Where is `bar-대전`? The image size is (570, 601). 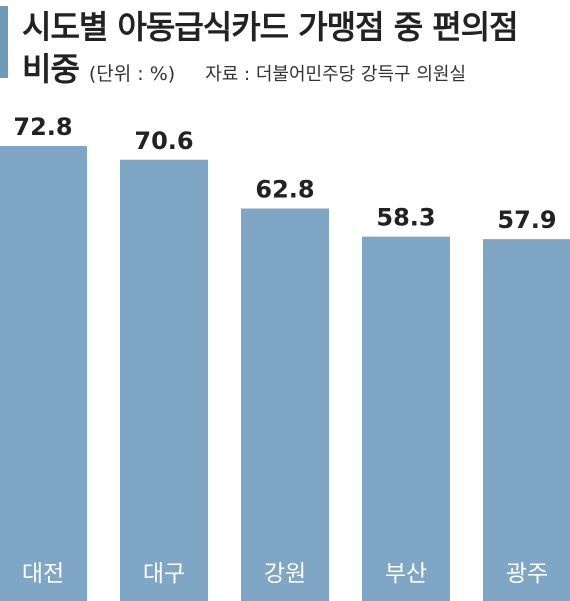 bar-대전 is located at coordinates (43, 373).